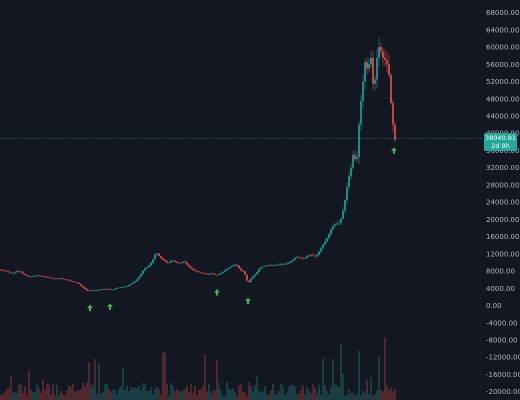  I want to click on y-tick-label: -8000.00, so click(501, 341).